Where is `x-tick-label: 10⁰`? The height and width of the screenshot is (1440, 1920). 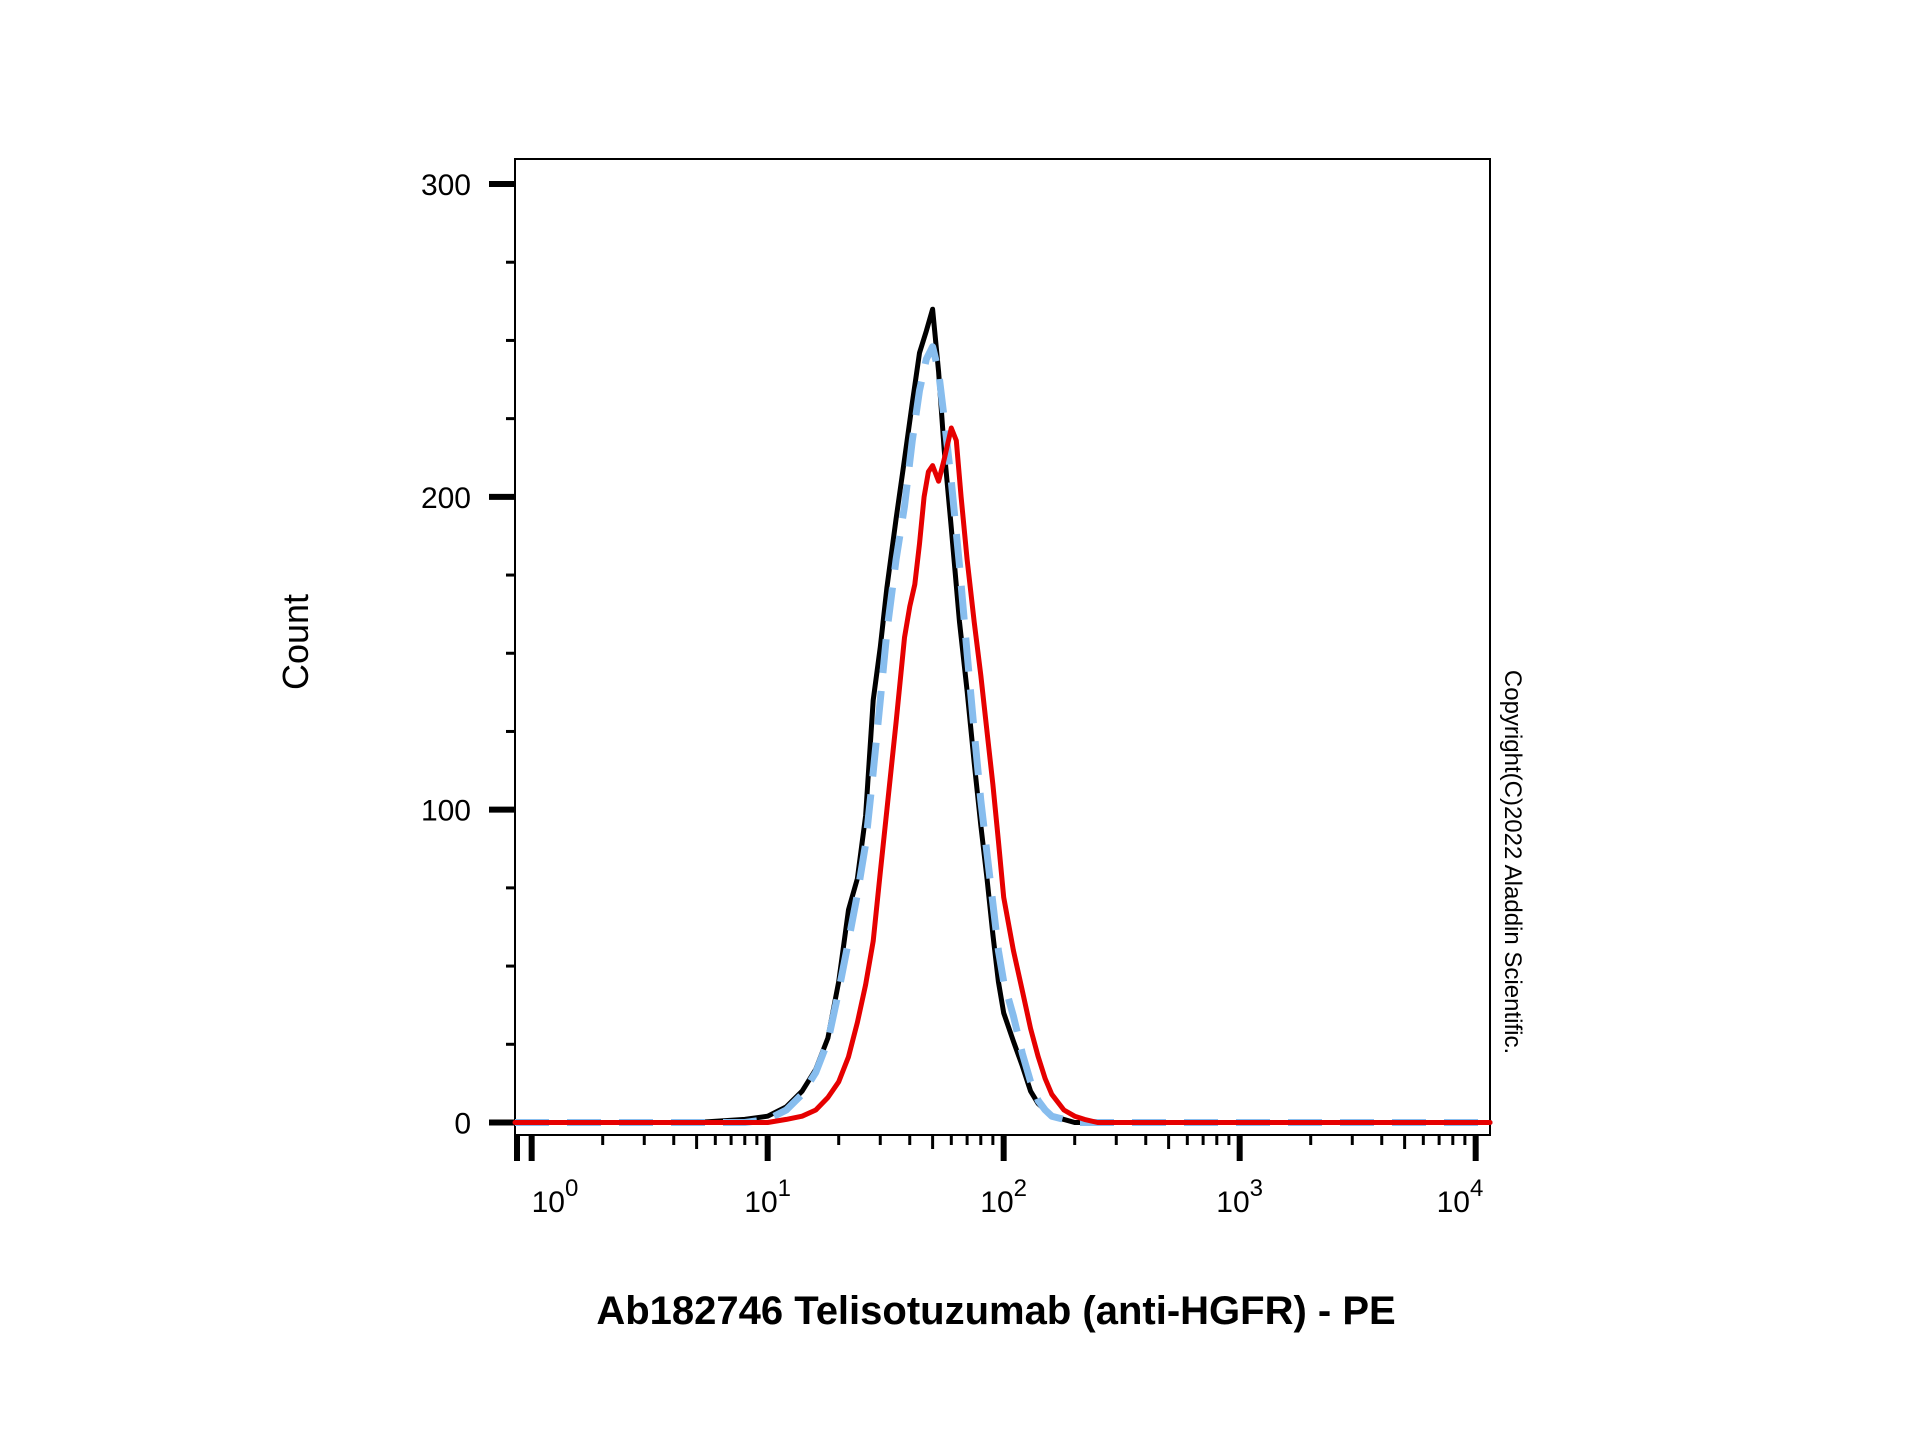 x-tick-label: 10⁰ is located at coordinates (555, 1197).